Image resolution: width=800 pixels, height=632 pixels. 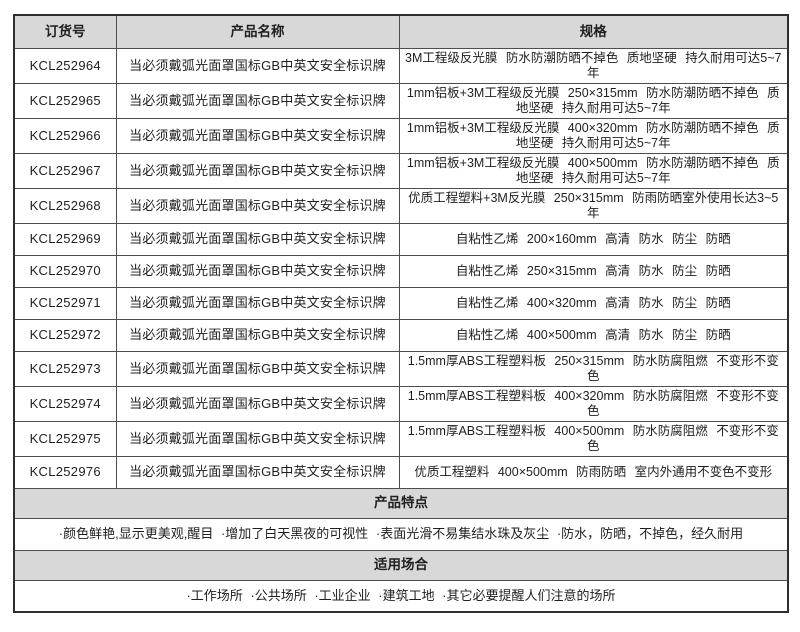 What do you see at coordinates (593, 368) in the screenshot?
I see `spec-cell: 1.5mm厚ABS工程塑料板 250×315mm 防水防腐阻燃 不变形不变色` at bounding box center [593, 368].